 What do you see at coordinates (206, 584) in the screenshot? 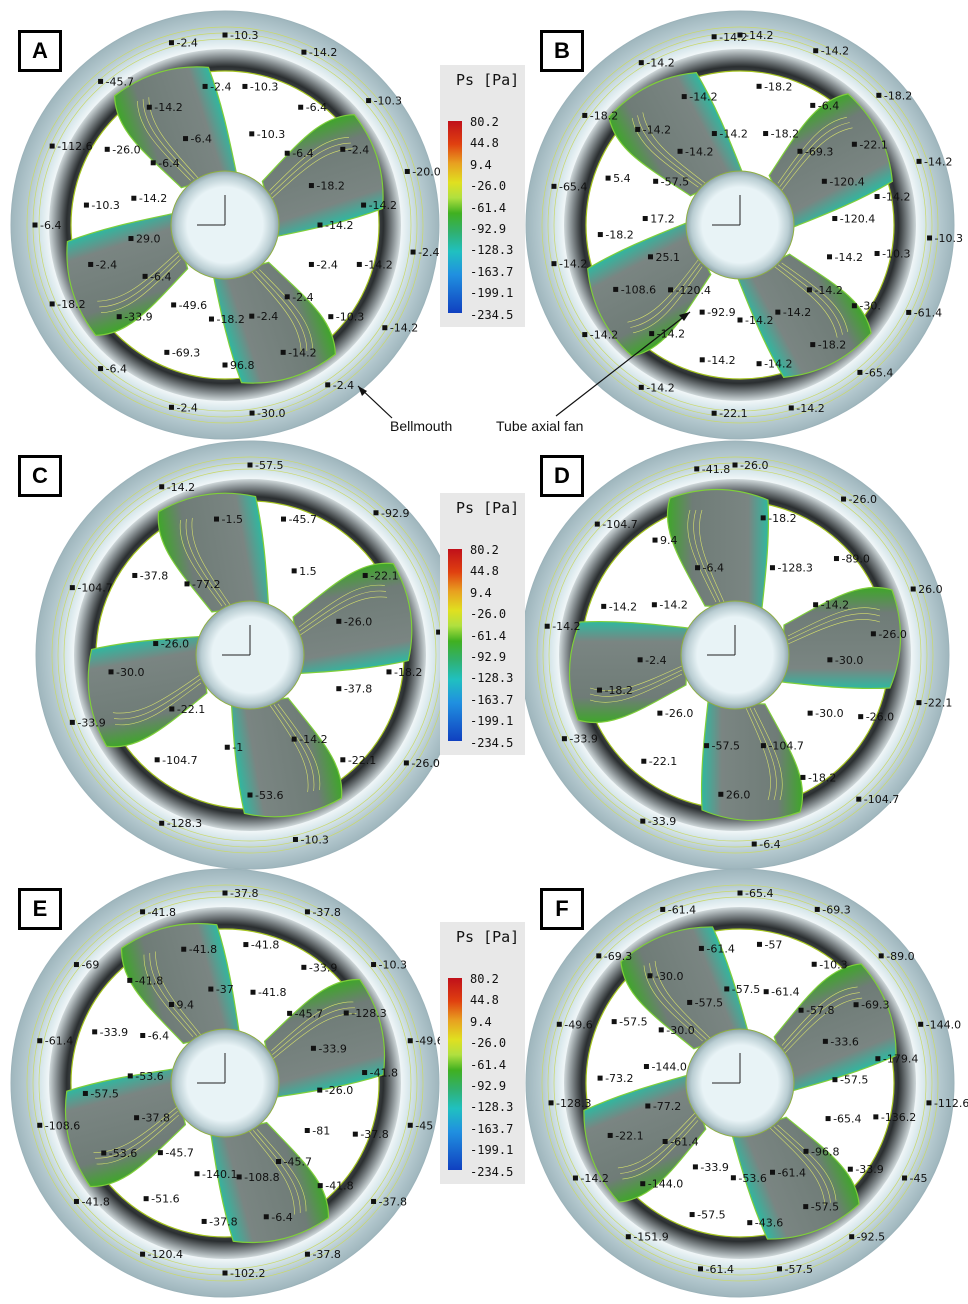
I see `pressure-label: -77.2` at bounding box center [206, 584].